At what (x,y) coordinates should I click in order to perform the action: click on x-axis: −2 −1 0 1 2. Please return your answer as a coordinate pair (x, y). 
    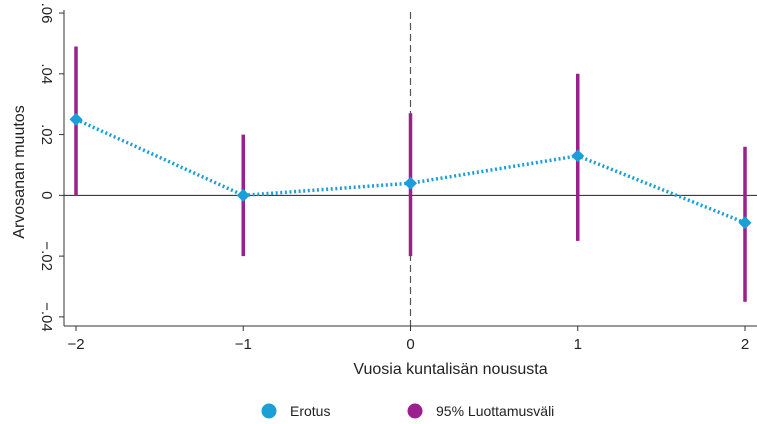
    Looking at the image, I should click on (410, 339).